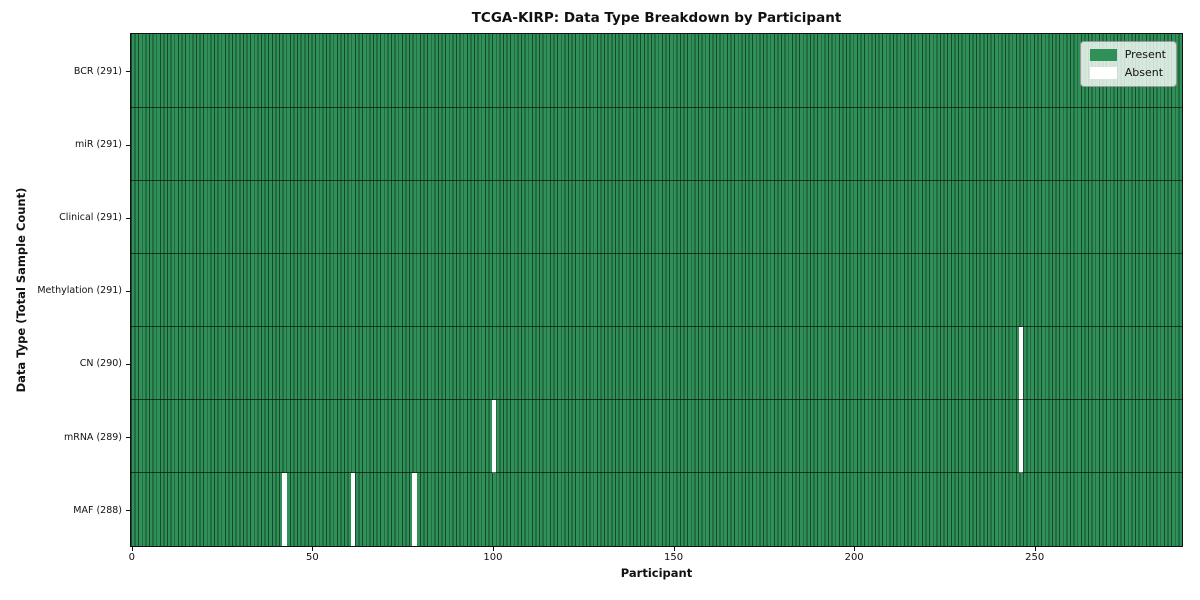 The image size is (1200, 600). What do you see at coordinates (97, 71) in the screenshot?
I see `y-tick-label: BCR (291)` at bounding box center [97, 71].